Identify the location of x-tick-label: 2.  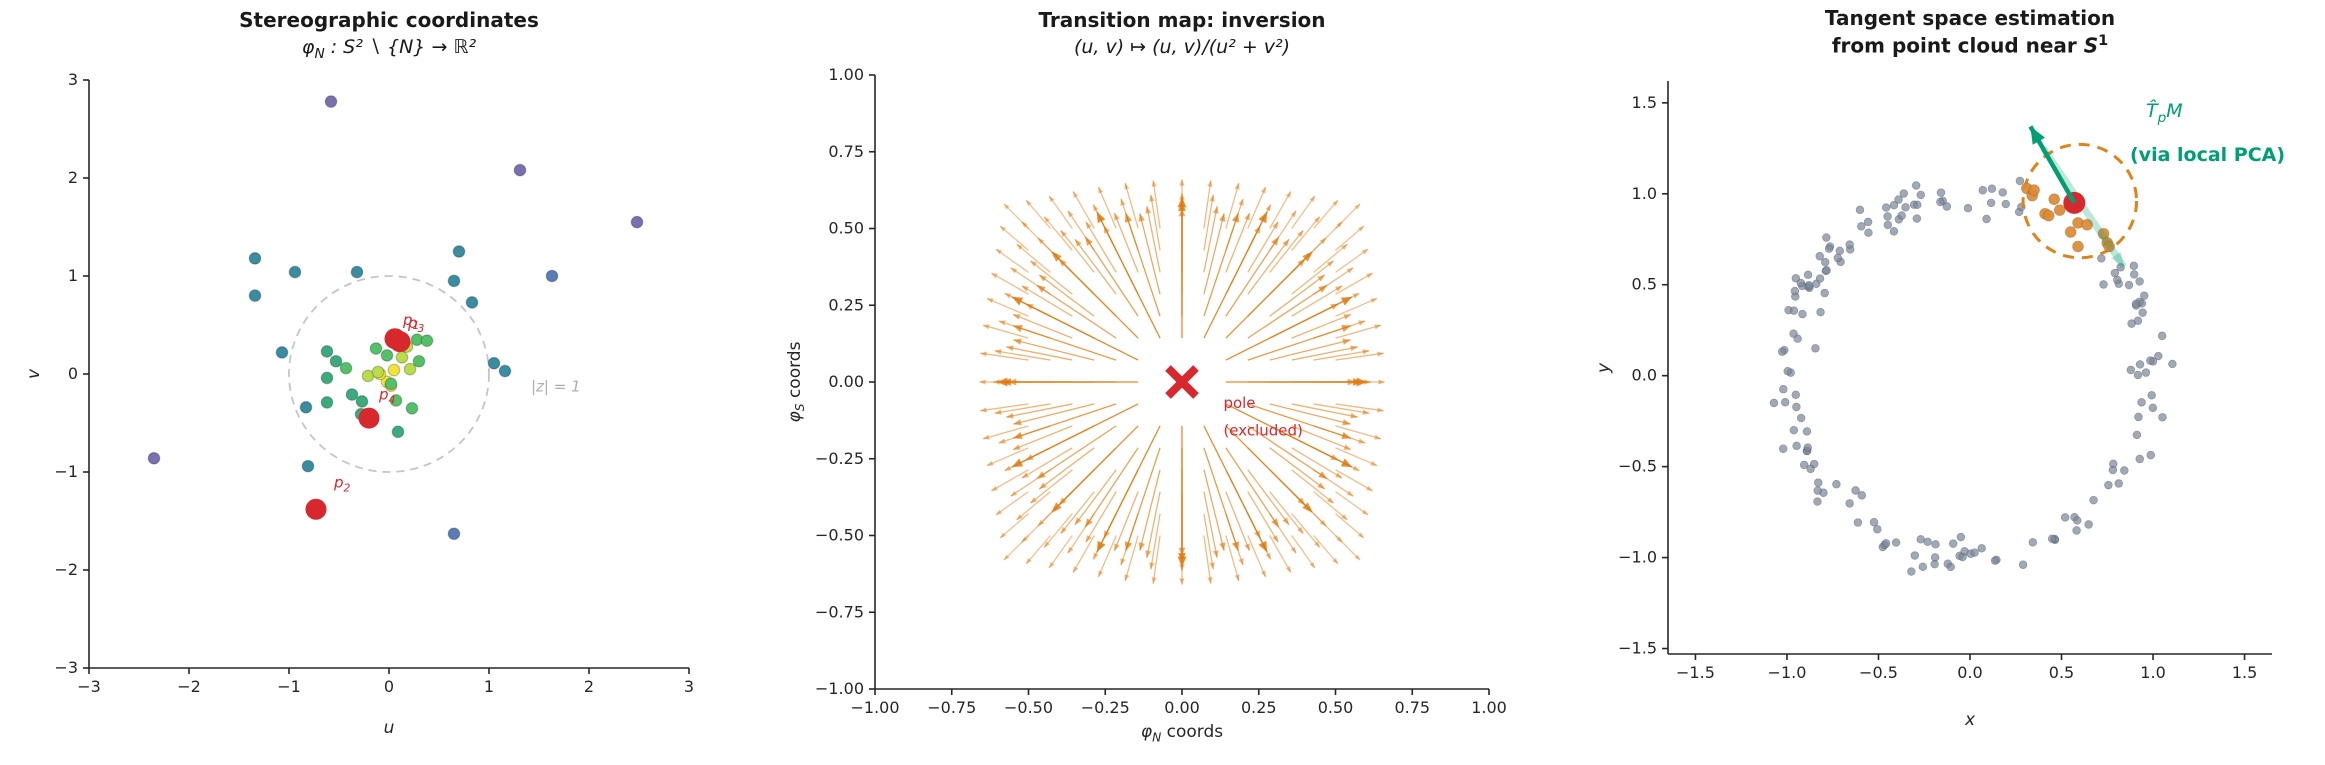
(589, 686).